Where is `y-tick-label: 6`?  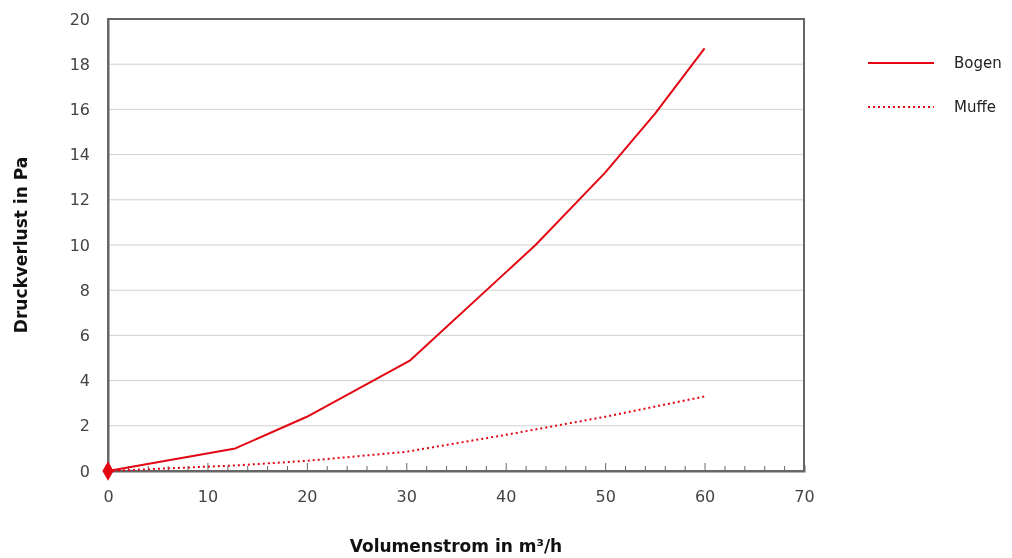
y-tick-label: 6 is located at coordinates (84, 336).